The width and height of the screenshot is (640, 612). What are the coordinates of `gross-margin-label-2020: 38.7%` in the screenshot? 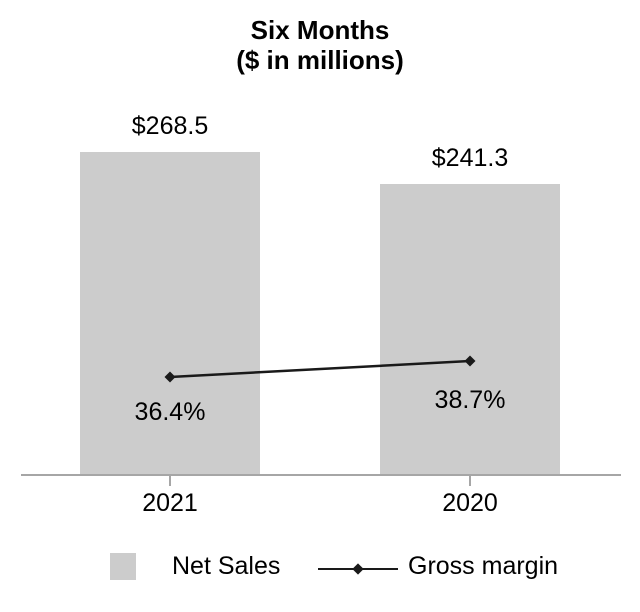 It's located at (470, 400).